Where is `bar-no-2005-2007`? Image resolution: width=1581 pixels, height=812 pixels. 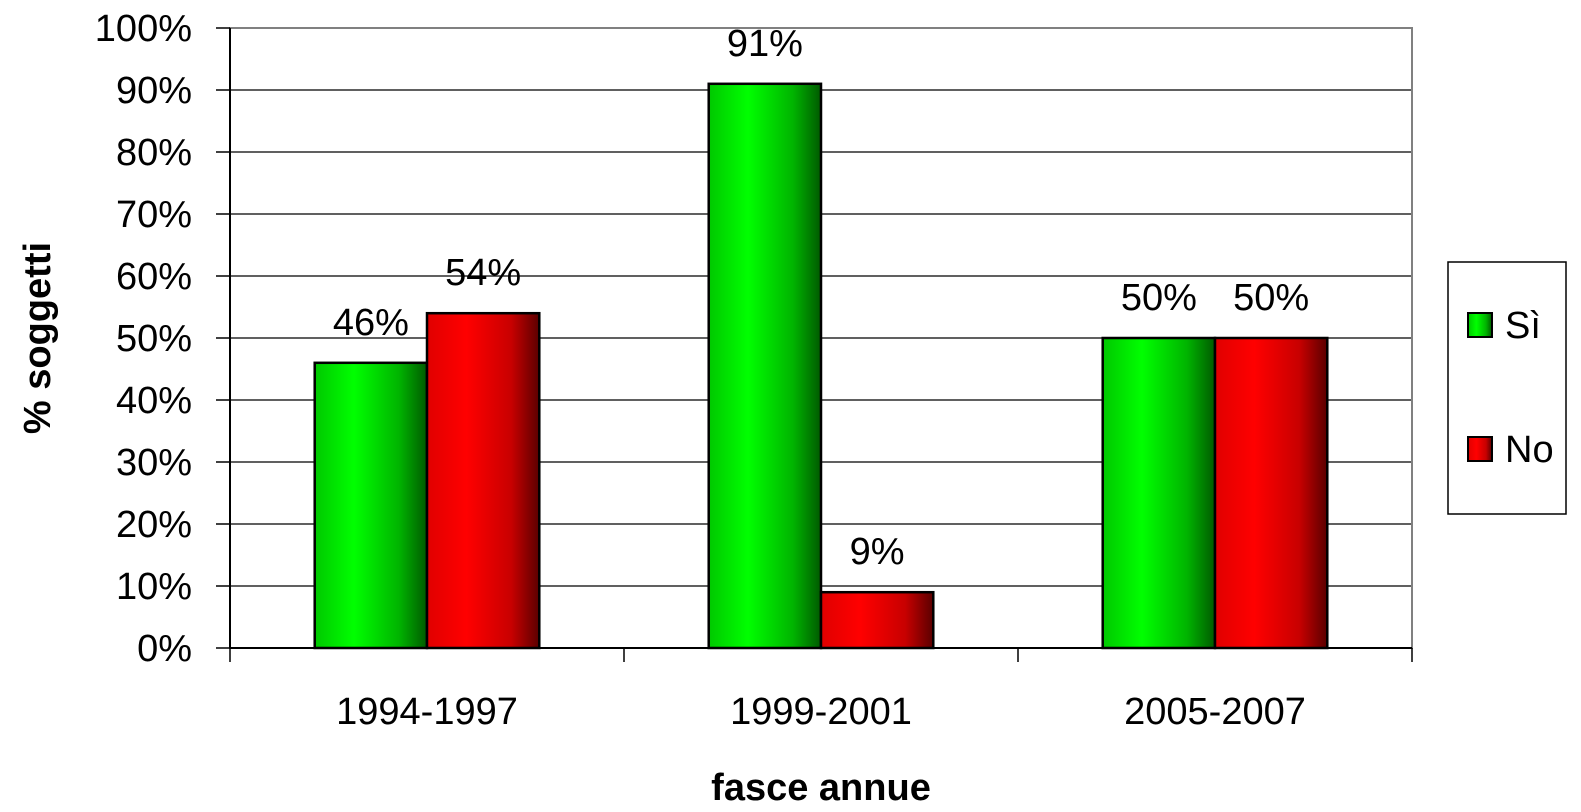 bar-no-2005-2007 is located at coordinates (1271, 493).